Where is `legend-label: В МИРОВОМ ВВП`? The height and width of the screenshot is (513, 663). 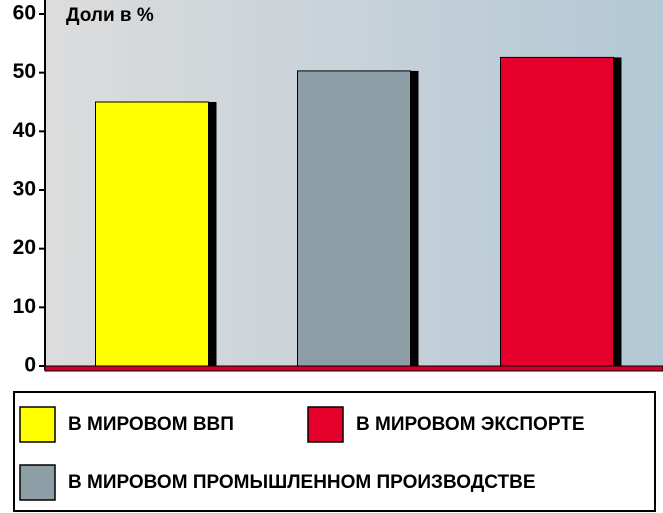
legend-label: В МИРОВОМ ВВП is located at coordinates (151, 424).